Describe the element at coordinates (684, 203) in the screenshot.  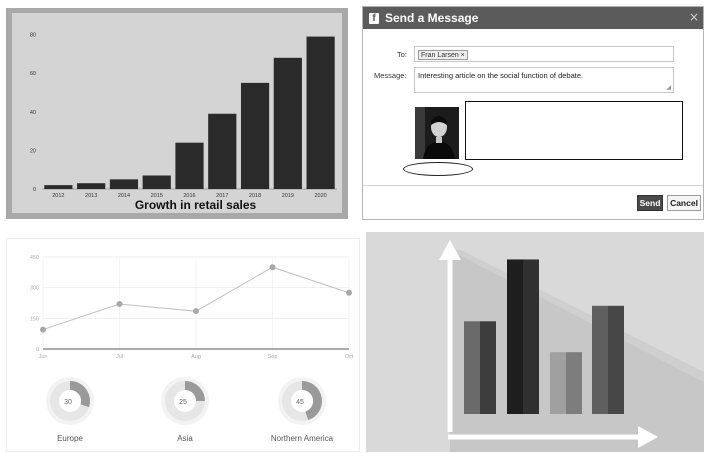
I see `cancel-button: Cancel` at that location.